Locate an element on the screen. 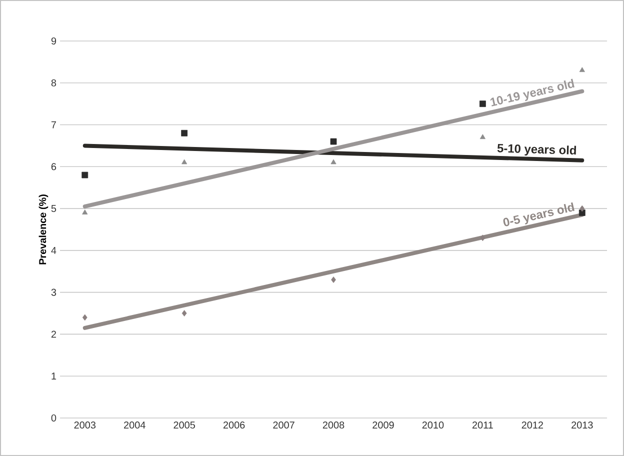 This screenshot has height=456, width=624. x-tick-label: 2008 is located at coordinates (333, 425).